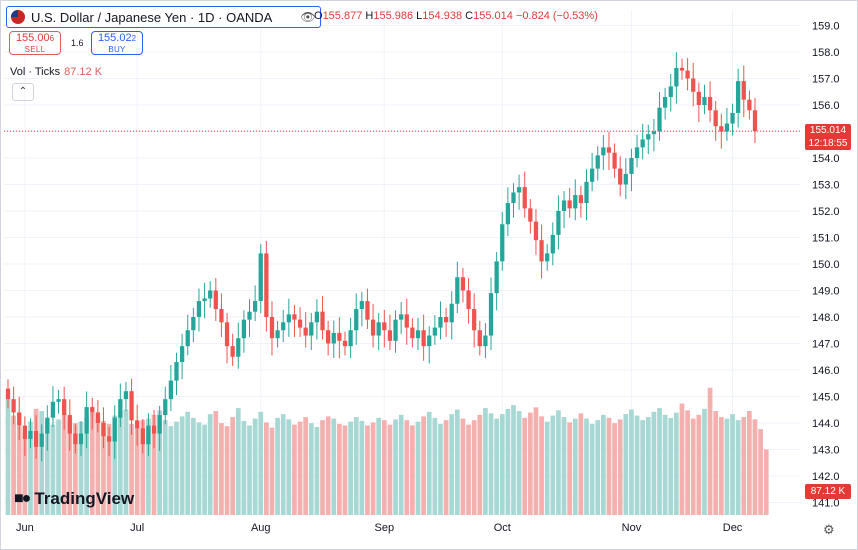  What do you see at coordinates (117, 43) in the screenshot?
I see `buy-button: 155.022 BUY` at bounding box center [117, 43].